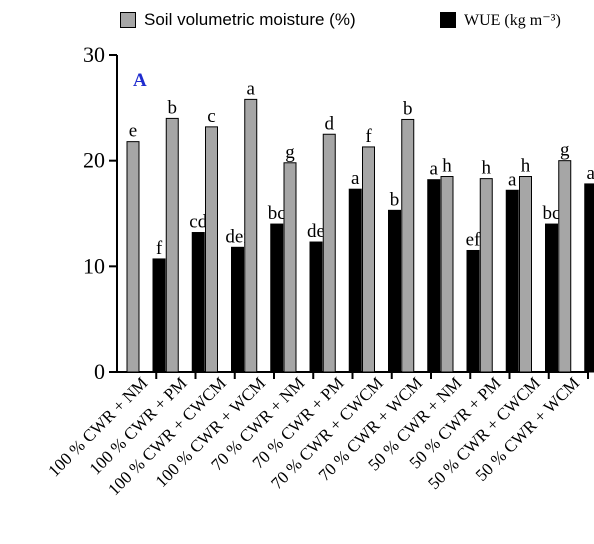  Describe the element at coordinates (94, 54) in the screenshot. I see `y-tick-label: 30` at that location.